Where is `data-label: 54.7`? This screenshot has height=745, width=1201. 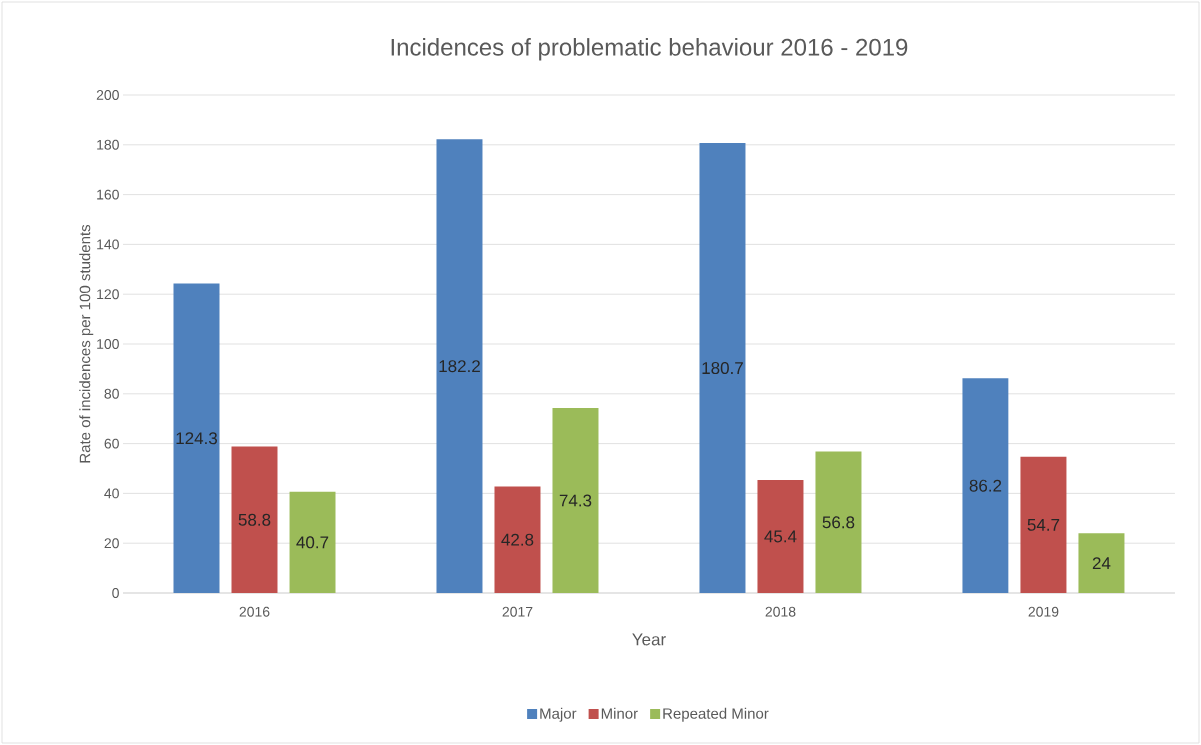
data-label: 54.7 is located at coordinates (1043, 524).